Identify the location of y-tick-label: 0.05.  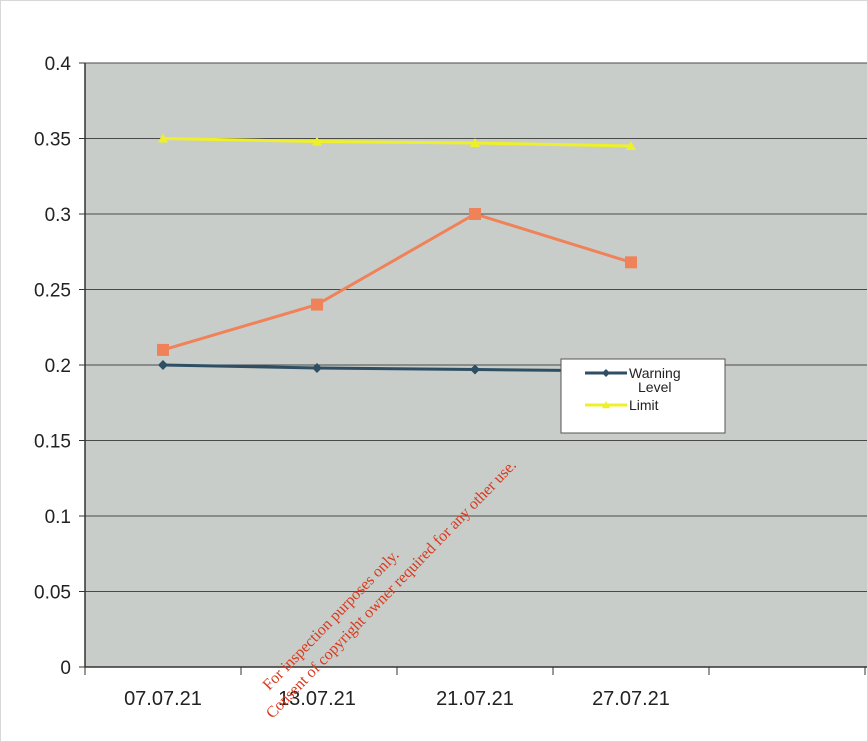
(52, 593).